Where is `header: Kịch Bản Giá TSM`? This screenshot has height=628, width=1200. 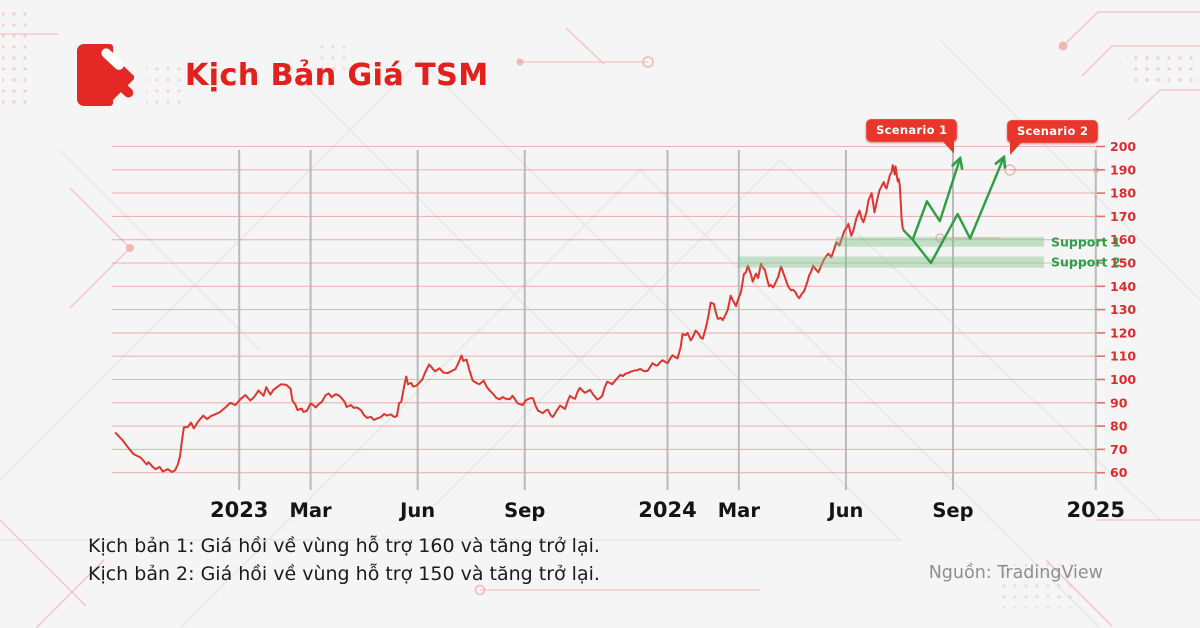 header: Kịch Bản Giá TSM is located at coordinates (282, 75).